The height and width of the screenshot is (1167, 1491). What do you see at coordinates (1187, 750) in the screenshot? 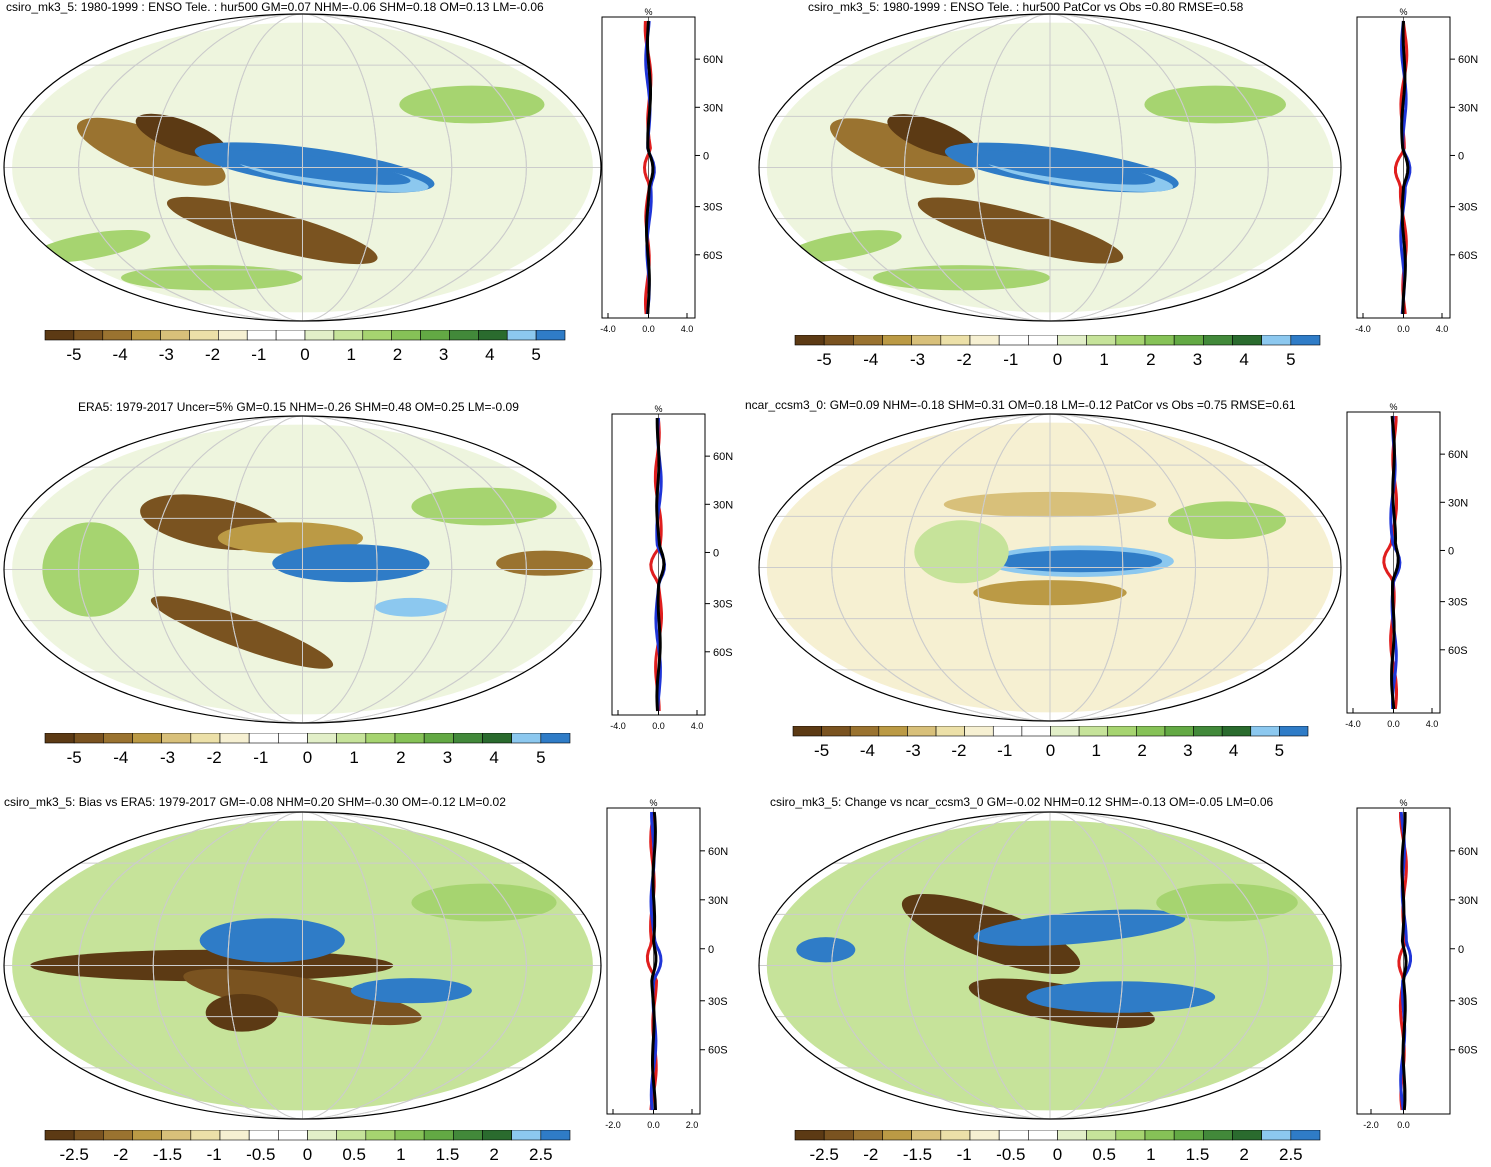
I see `colorbar-label: 3` at bounding box center [1187, 750].